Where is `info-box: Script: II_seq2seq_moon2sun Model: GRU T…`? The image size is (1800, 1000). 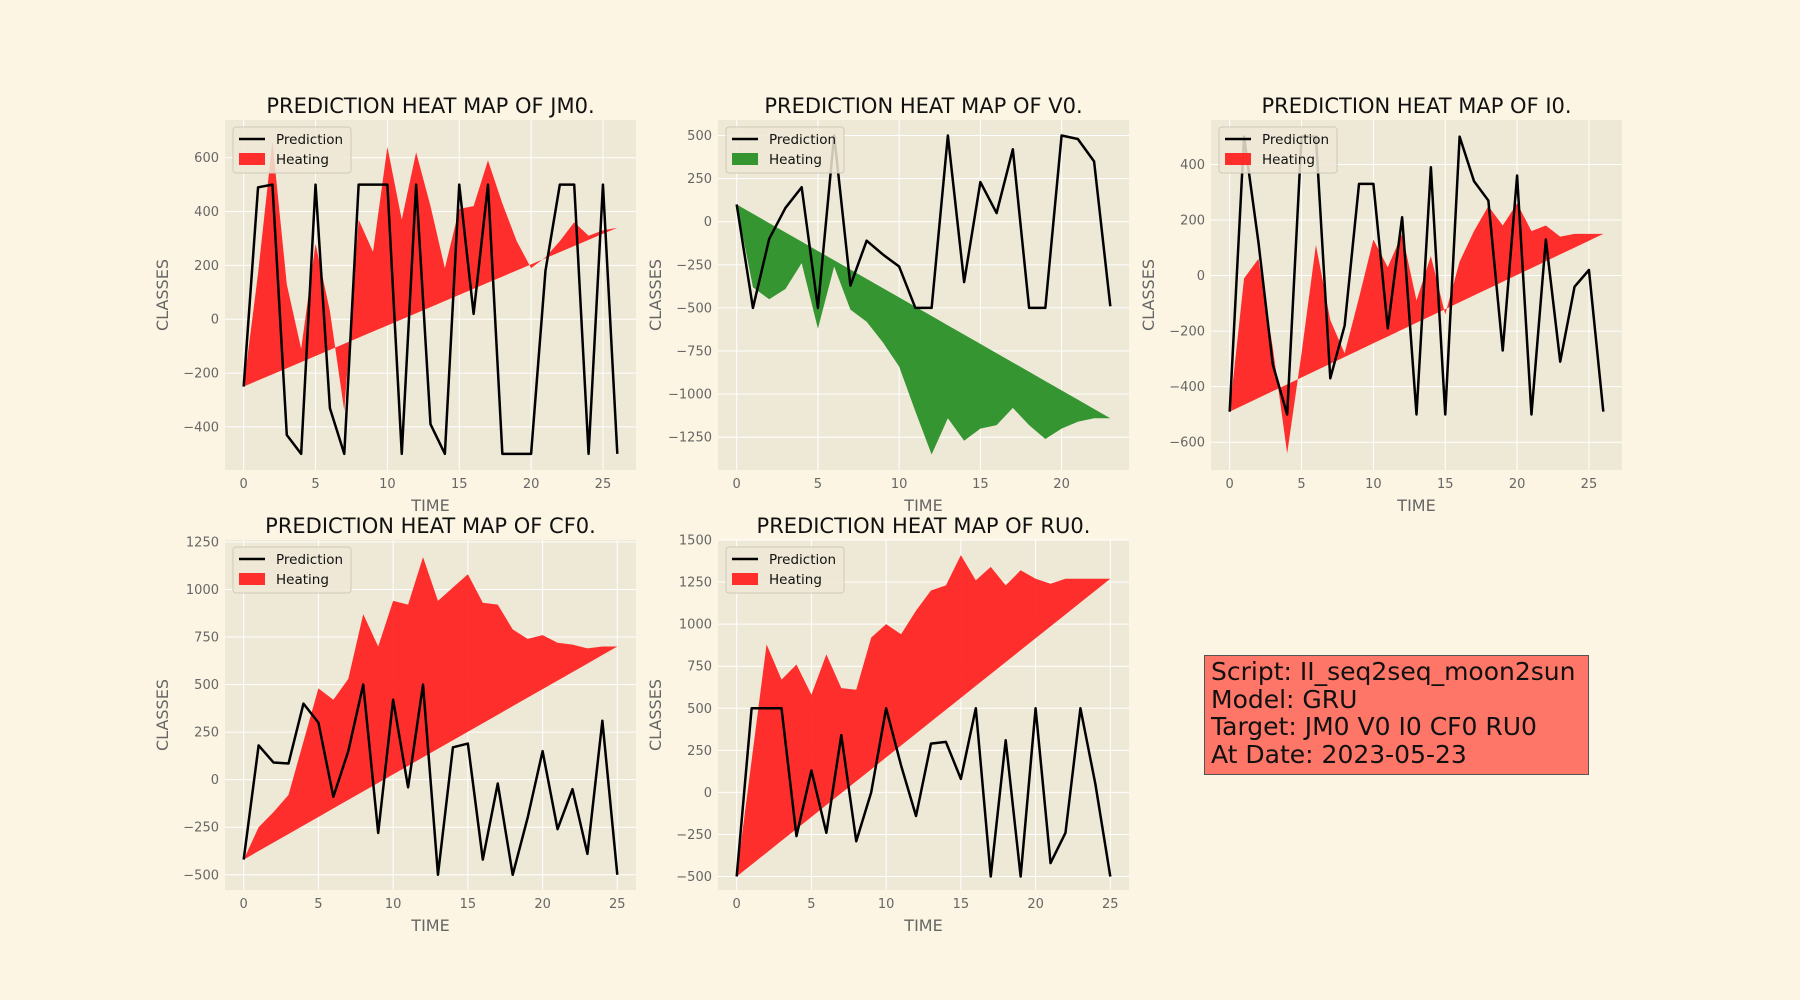 info-box: Script: II_seq2seq_moon2sun Model: GRU T… is located at coordinates (1396, 715).